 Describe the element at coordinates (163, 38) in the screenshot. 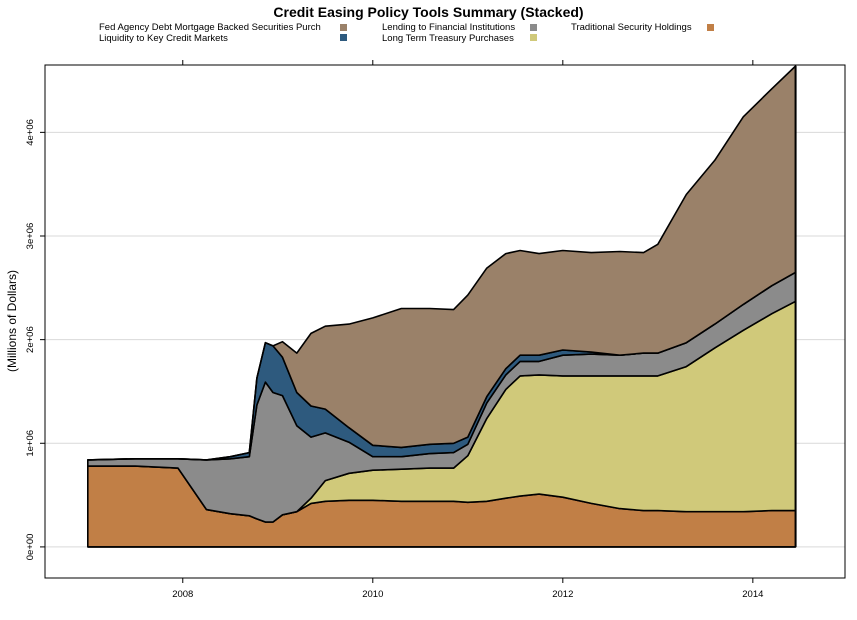

I see `legend-label-liquidity: Liquidity to Key Credit Markets` at that location.